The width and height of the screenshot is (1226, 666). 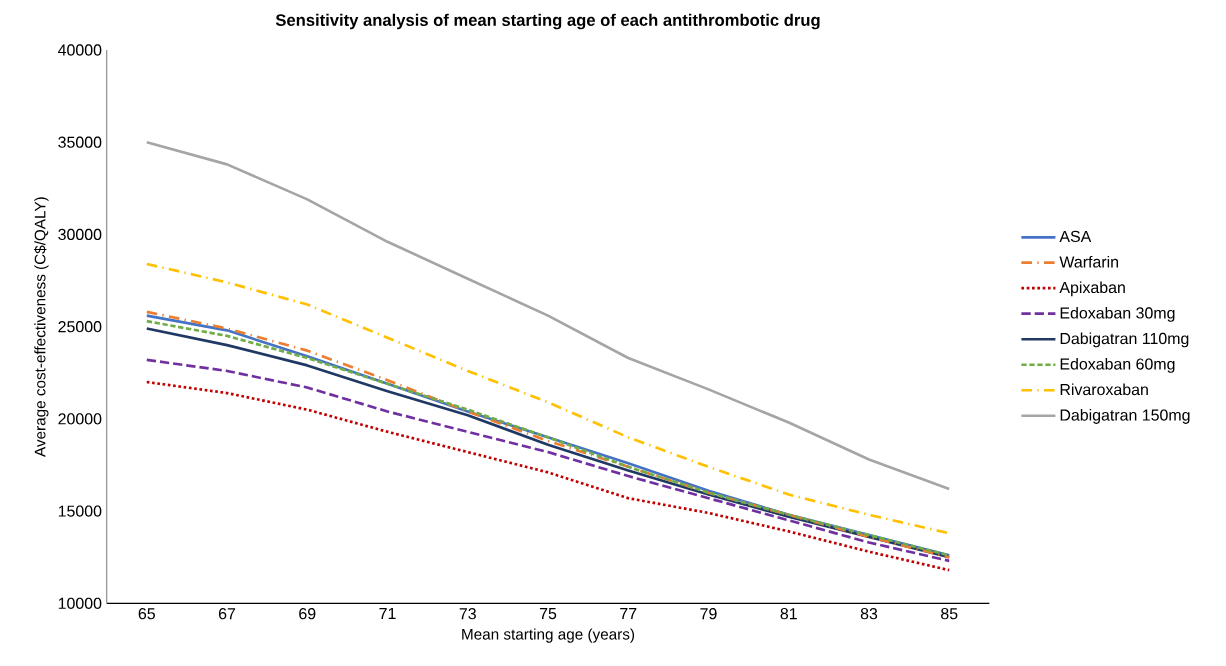 What do you see at coordinates (307, 614) in the screenshot?
I see `x-tick-label: 69` at bounding box center [307, 614].